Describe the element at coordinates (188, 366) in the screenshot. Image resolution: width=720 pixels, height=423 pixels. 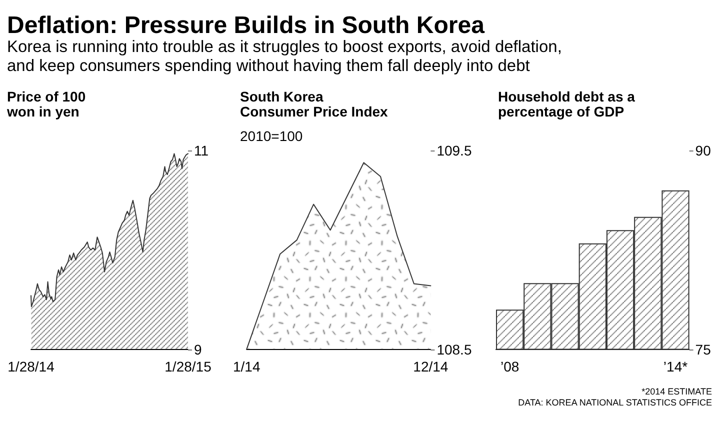
I see `x-tick-label: 1/28/15` at that location.